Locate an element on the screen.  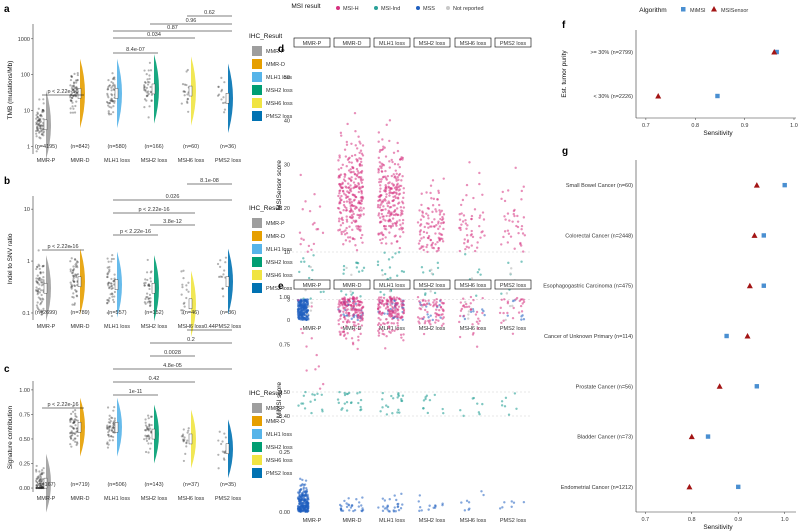
y-tick-label: 0.75 is located at coordinates (284, 346).